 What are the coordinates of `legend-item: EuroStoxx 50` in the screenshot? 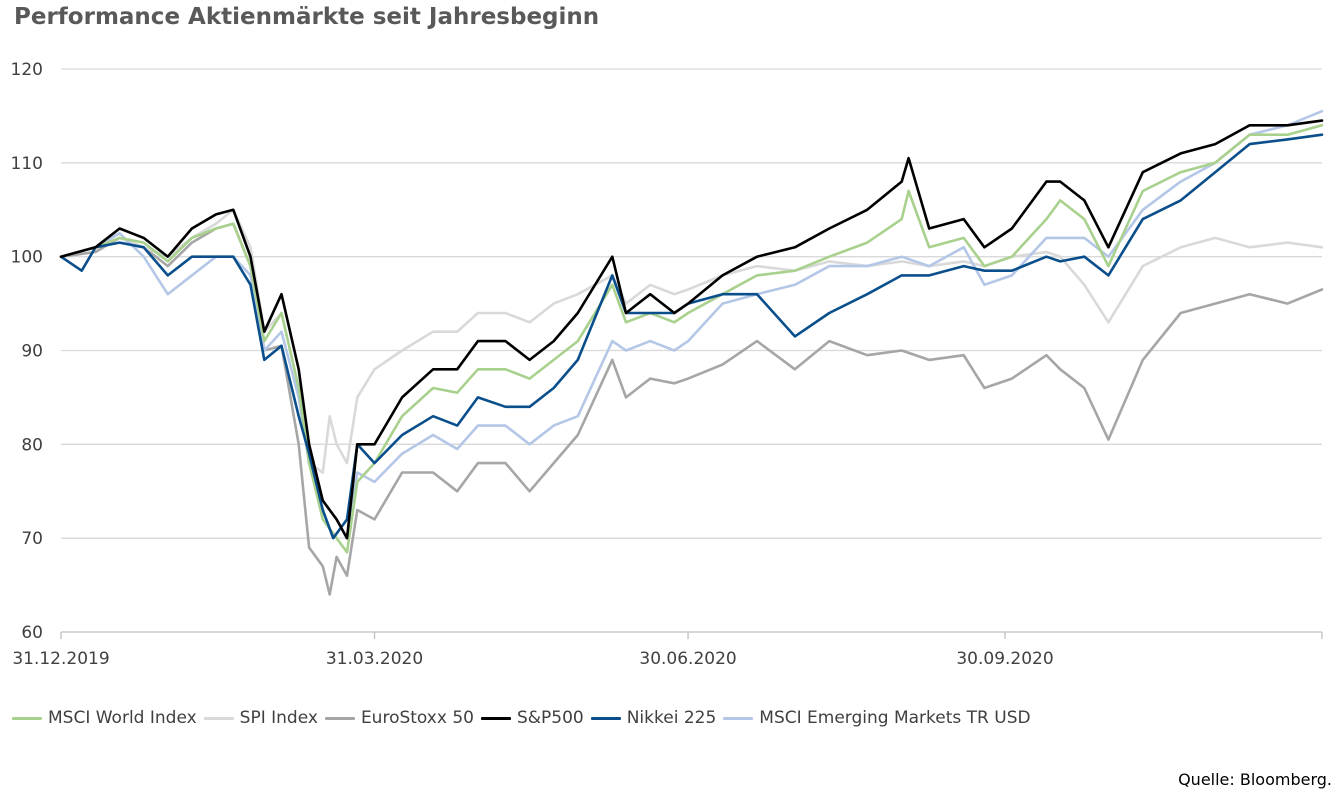 It's located at (399, 718).